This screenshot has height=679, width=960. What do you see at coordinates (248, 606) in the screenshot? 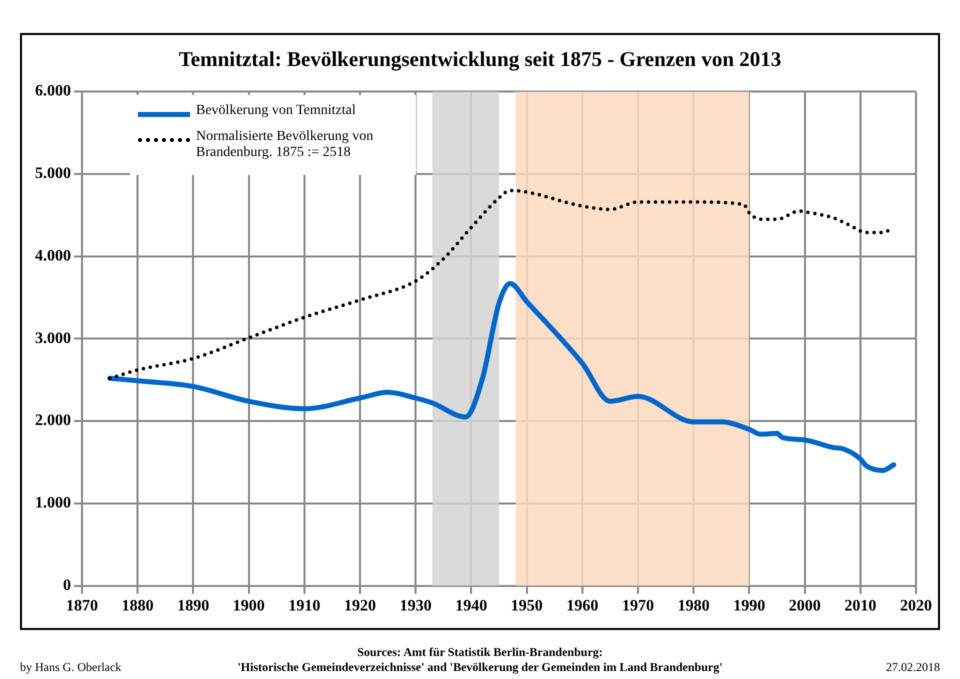
I see `x-tick-label: 1900` at bounding box center [248, 606].